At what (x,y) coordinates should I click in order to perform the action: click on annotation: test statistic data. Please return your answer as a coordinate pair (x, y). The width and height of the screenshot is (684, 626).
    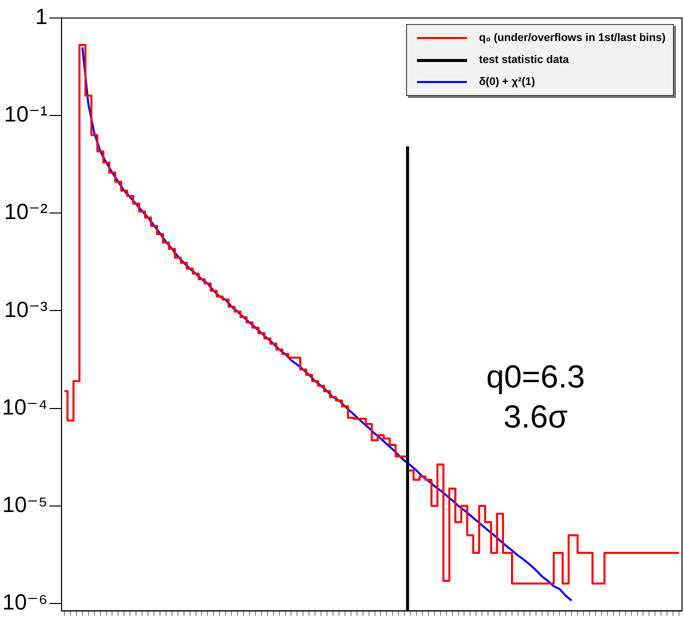
    Looking at the image, I should click on (524, 60).